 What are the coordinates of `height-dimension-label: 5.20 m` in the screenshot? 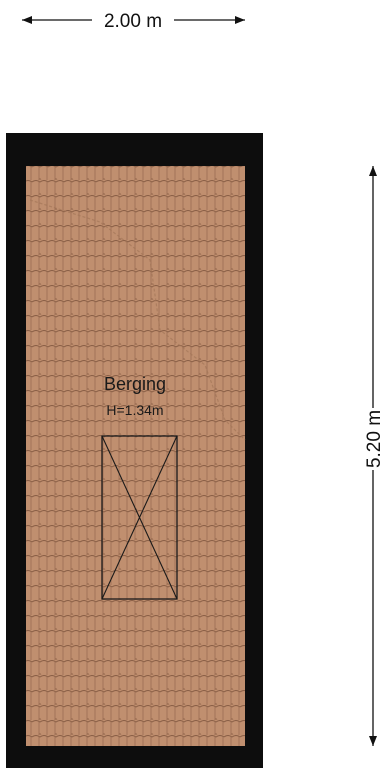 It's located at (374, 439).